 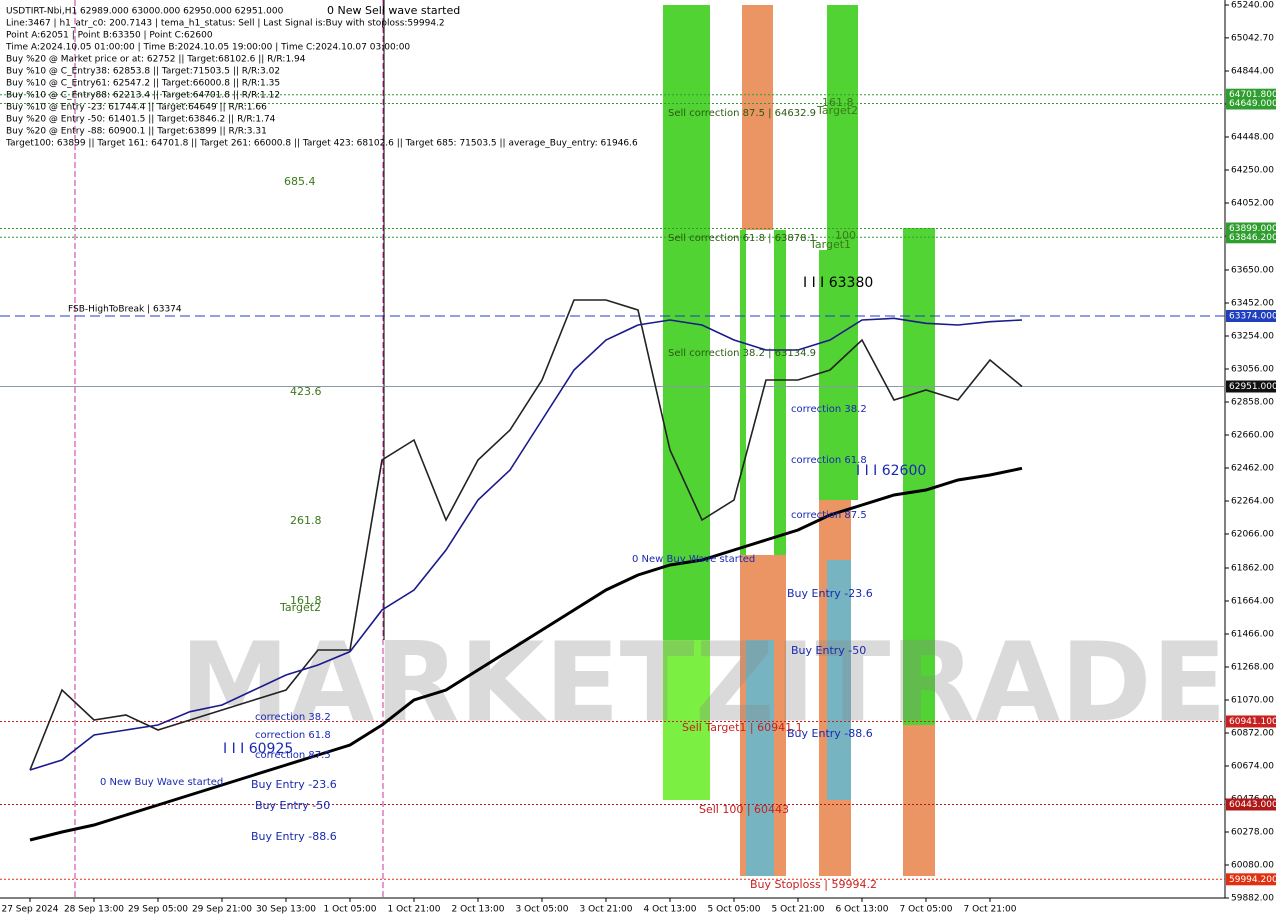 What do you see at coordinates (293, 735) in the screenshot?
I see `annotation: correction 61.8` at bounding box center [293, 735].